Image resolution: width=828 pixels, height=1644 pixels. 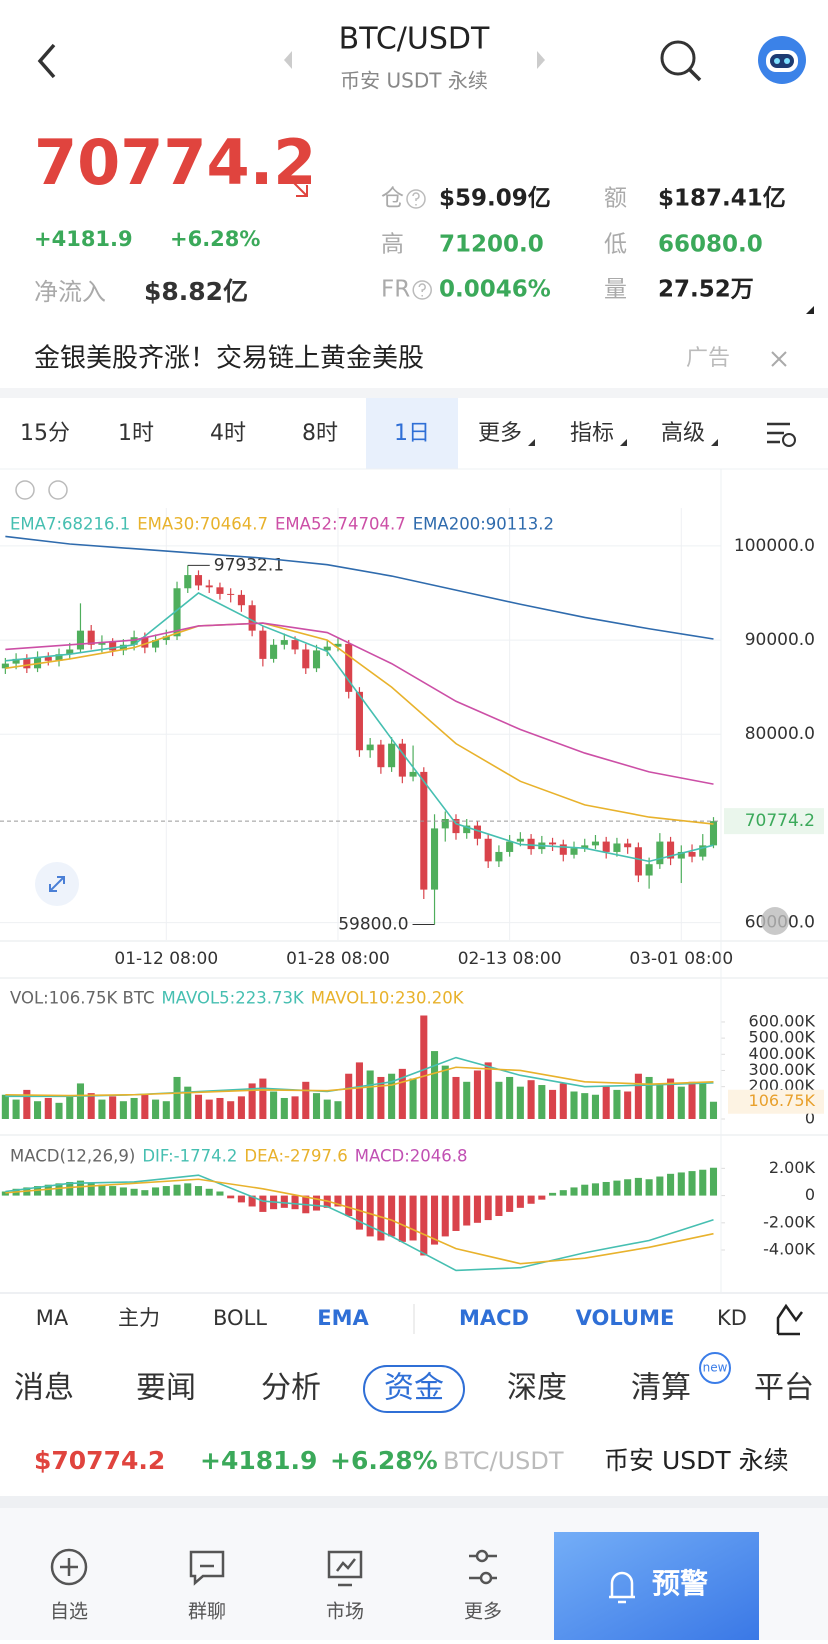 What do you see at coordinates (683, 433) in the screenshot?
I see `interval-tab: 高级` at bounding box center [683, 433].